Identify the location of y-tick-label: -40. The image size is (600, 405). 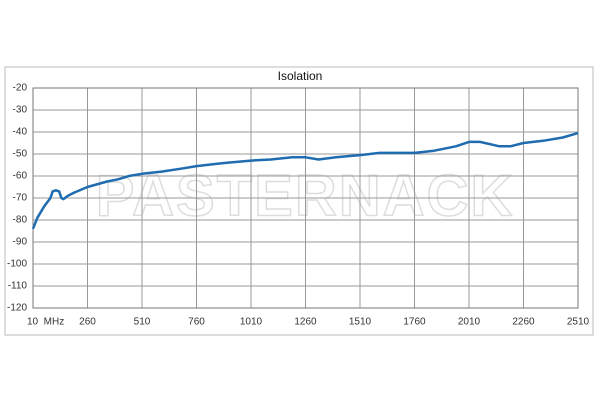
(20, 132).